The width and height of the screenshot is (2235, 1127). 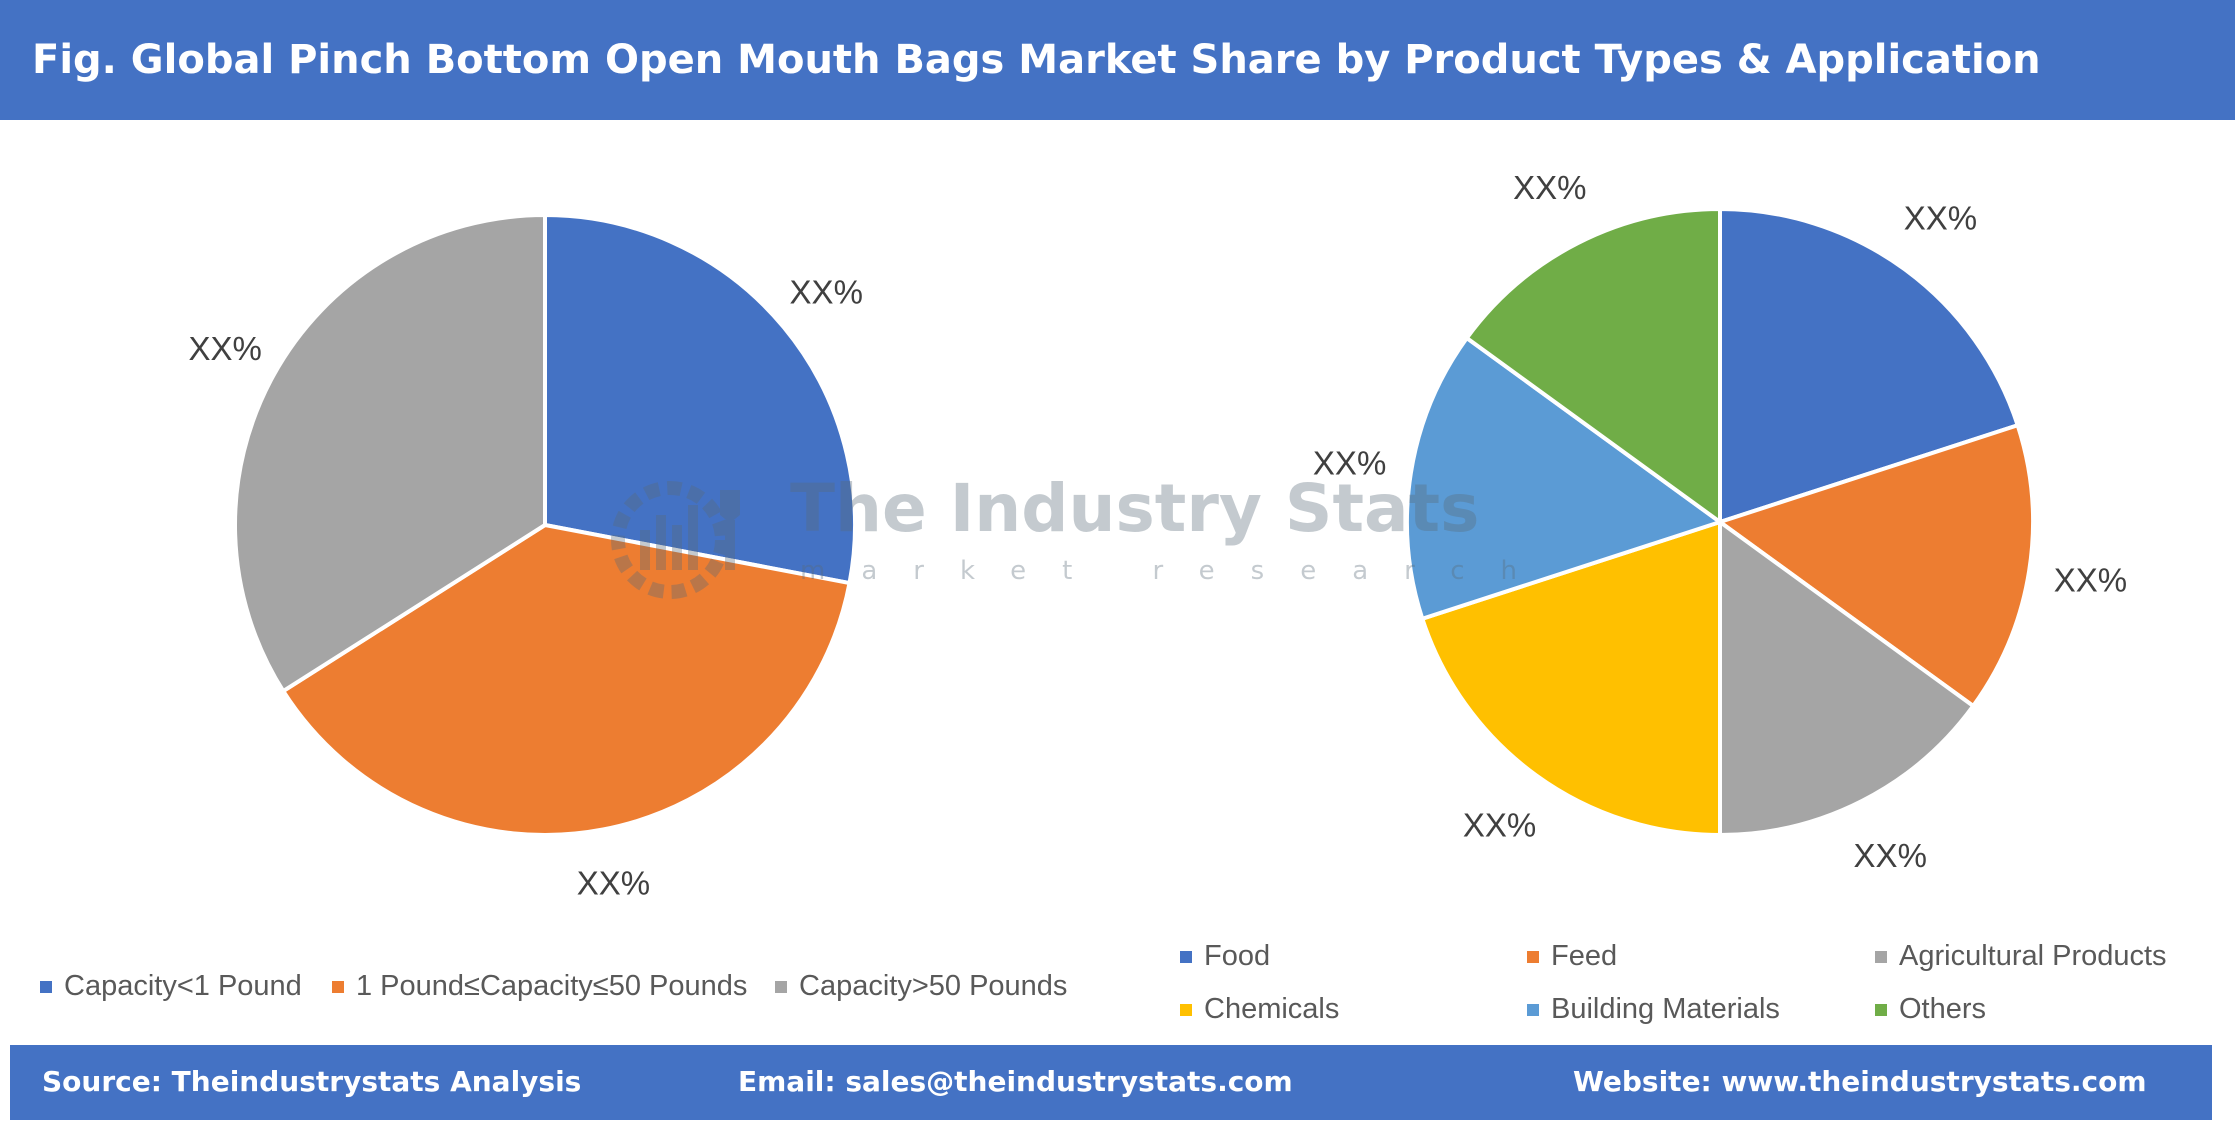 I want to click on application-legend-label: Building Materials, so click(x=1665, y=1009).